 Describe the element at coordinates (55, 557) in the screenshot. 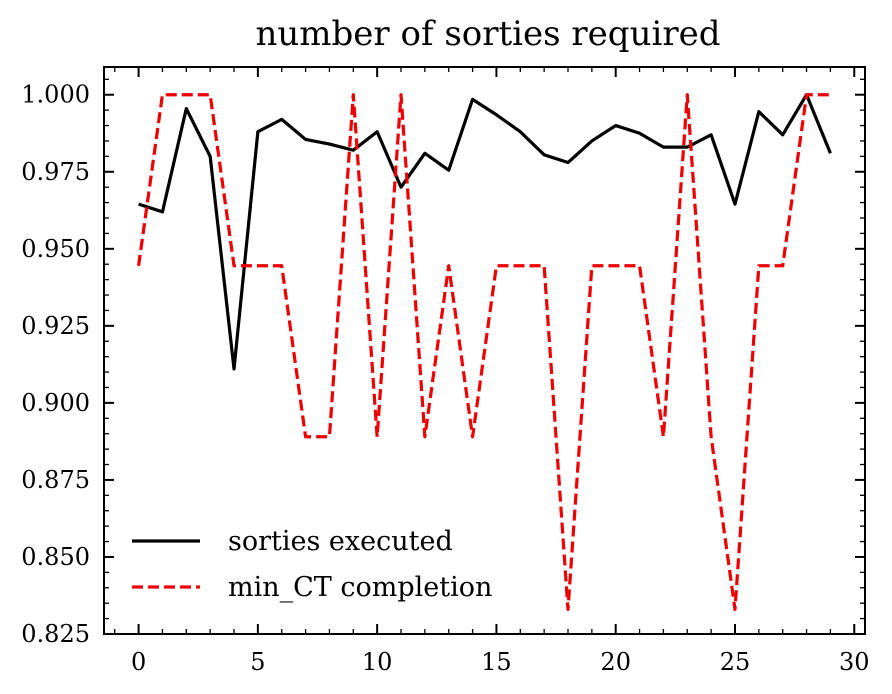

I see `y-tick-label: 0.850` at that location.